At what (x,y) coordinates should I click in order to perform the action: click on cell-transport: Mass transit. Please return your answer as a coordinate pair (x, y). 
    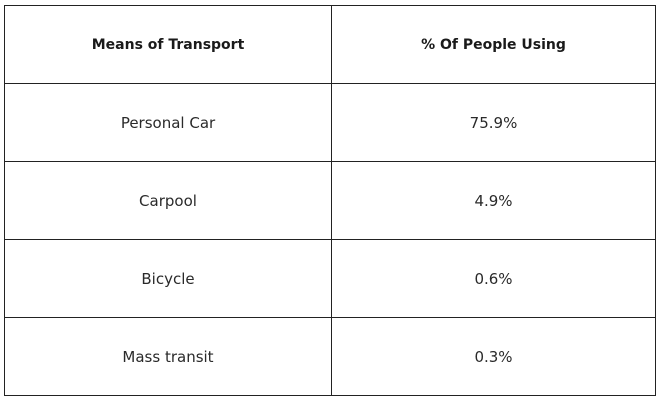
    Looking at the image, I should click on (168, 356).